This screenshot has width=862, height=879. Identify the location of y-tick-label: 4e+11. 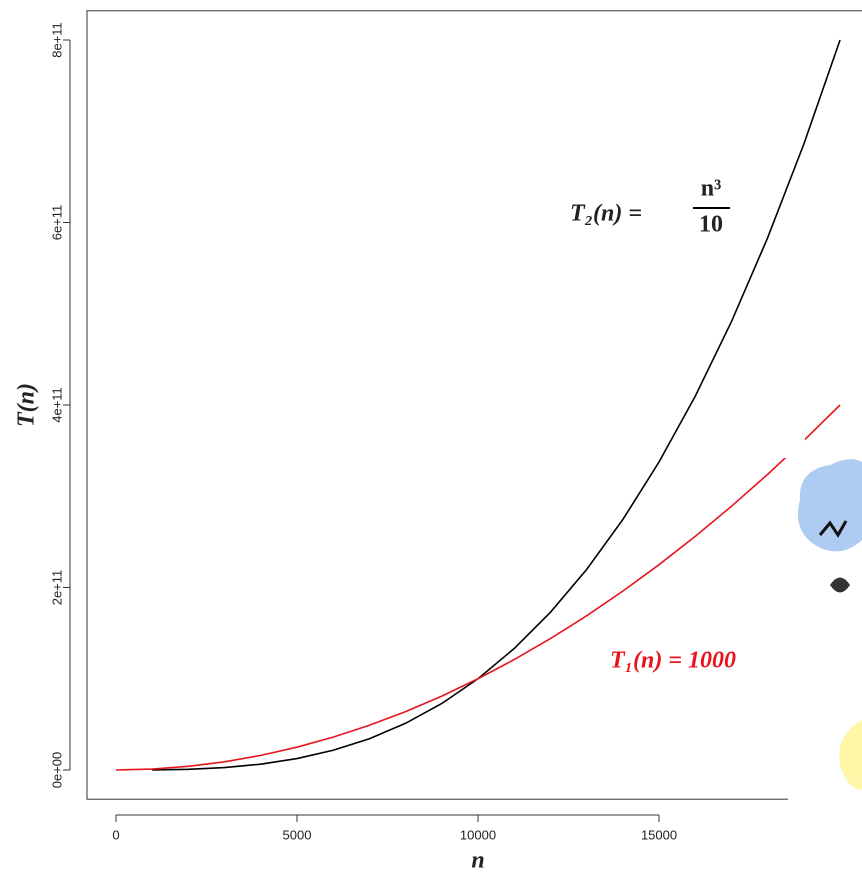
(56, 405).